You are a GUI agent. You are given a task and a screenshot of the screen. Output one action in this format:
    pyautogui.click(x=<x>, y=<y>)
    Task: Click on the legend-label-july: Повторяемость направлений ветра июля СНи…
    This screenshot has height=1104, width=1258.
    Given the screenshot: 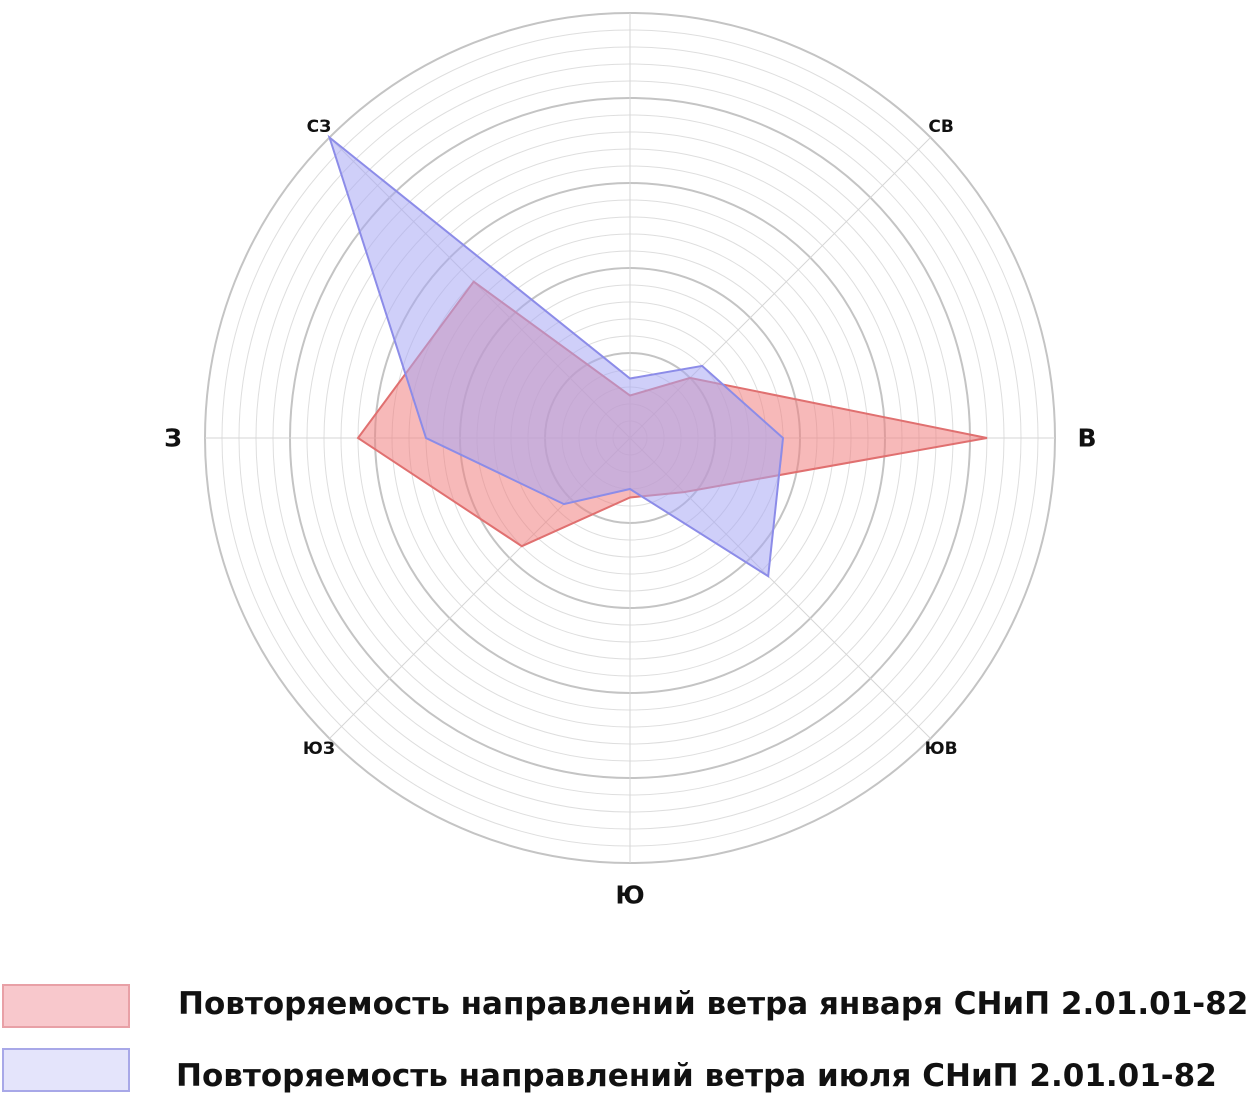 What is the action you would take?
    pyautogui.click(x=696, y=1076)
    